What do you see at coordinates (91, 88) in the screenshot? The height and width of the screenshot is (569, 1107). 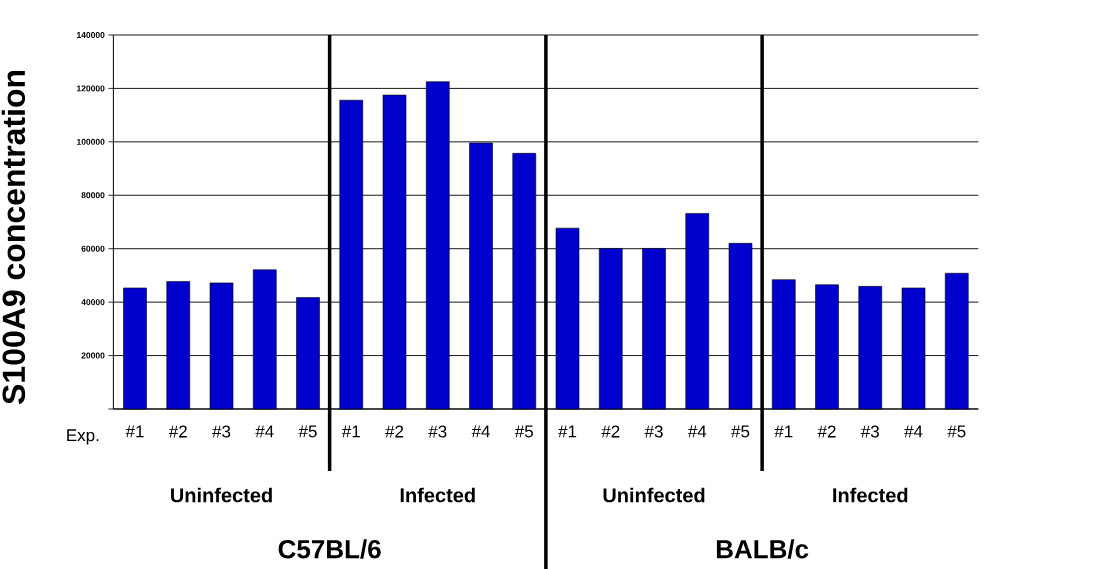 I see `y-tick-label: 120000` at bounding box center [91, 88].